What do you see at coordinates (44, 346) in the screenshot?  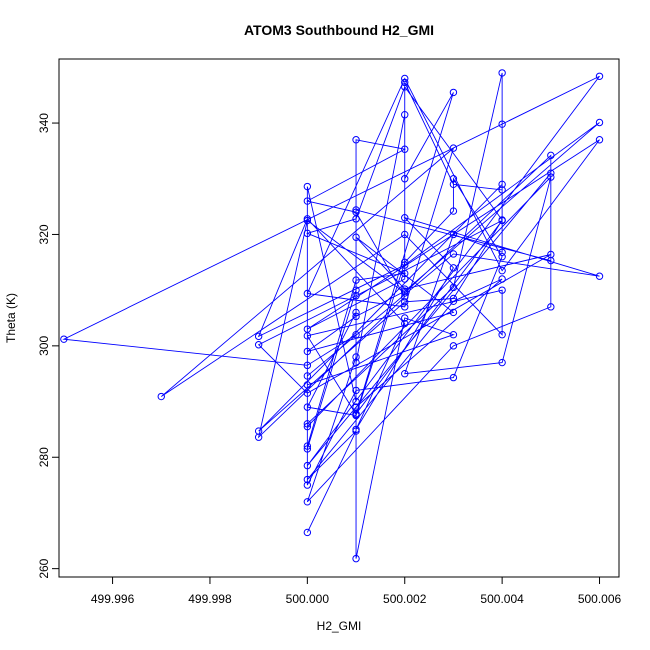 I see `y-tick-label: 300` at bounding box center [44, 346].